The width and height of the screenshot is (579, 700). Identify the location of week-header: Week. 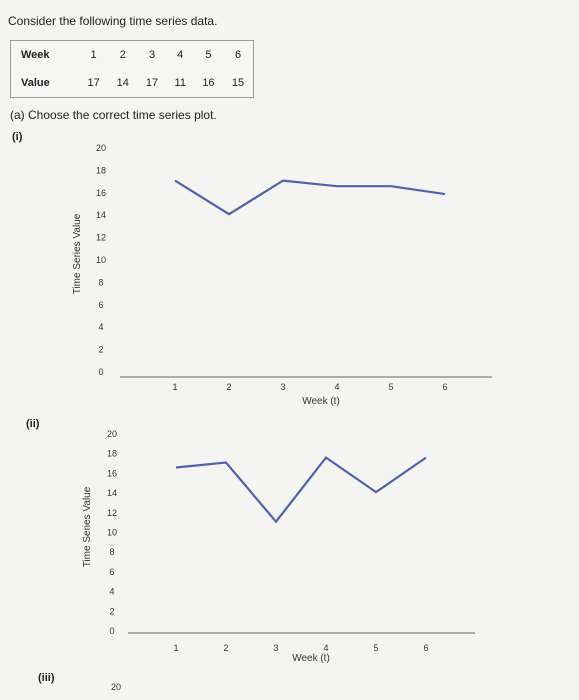
(35, 55).